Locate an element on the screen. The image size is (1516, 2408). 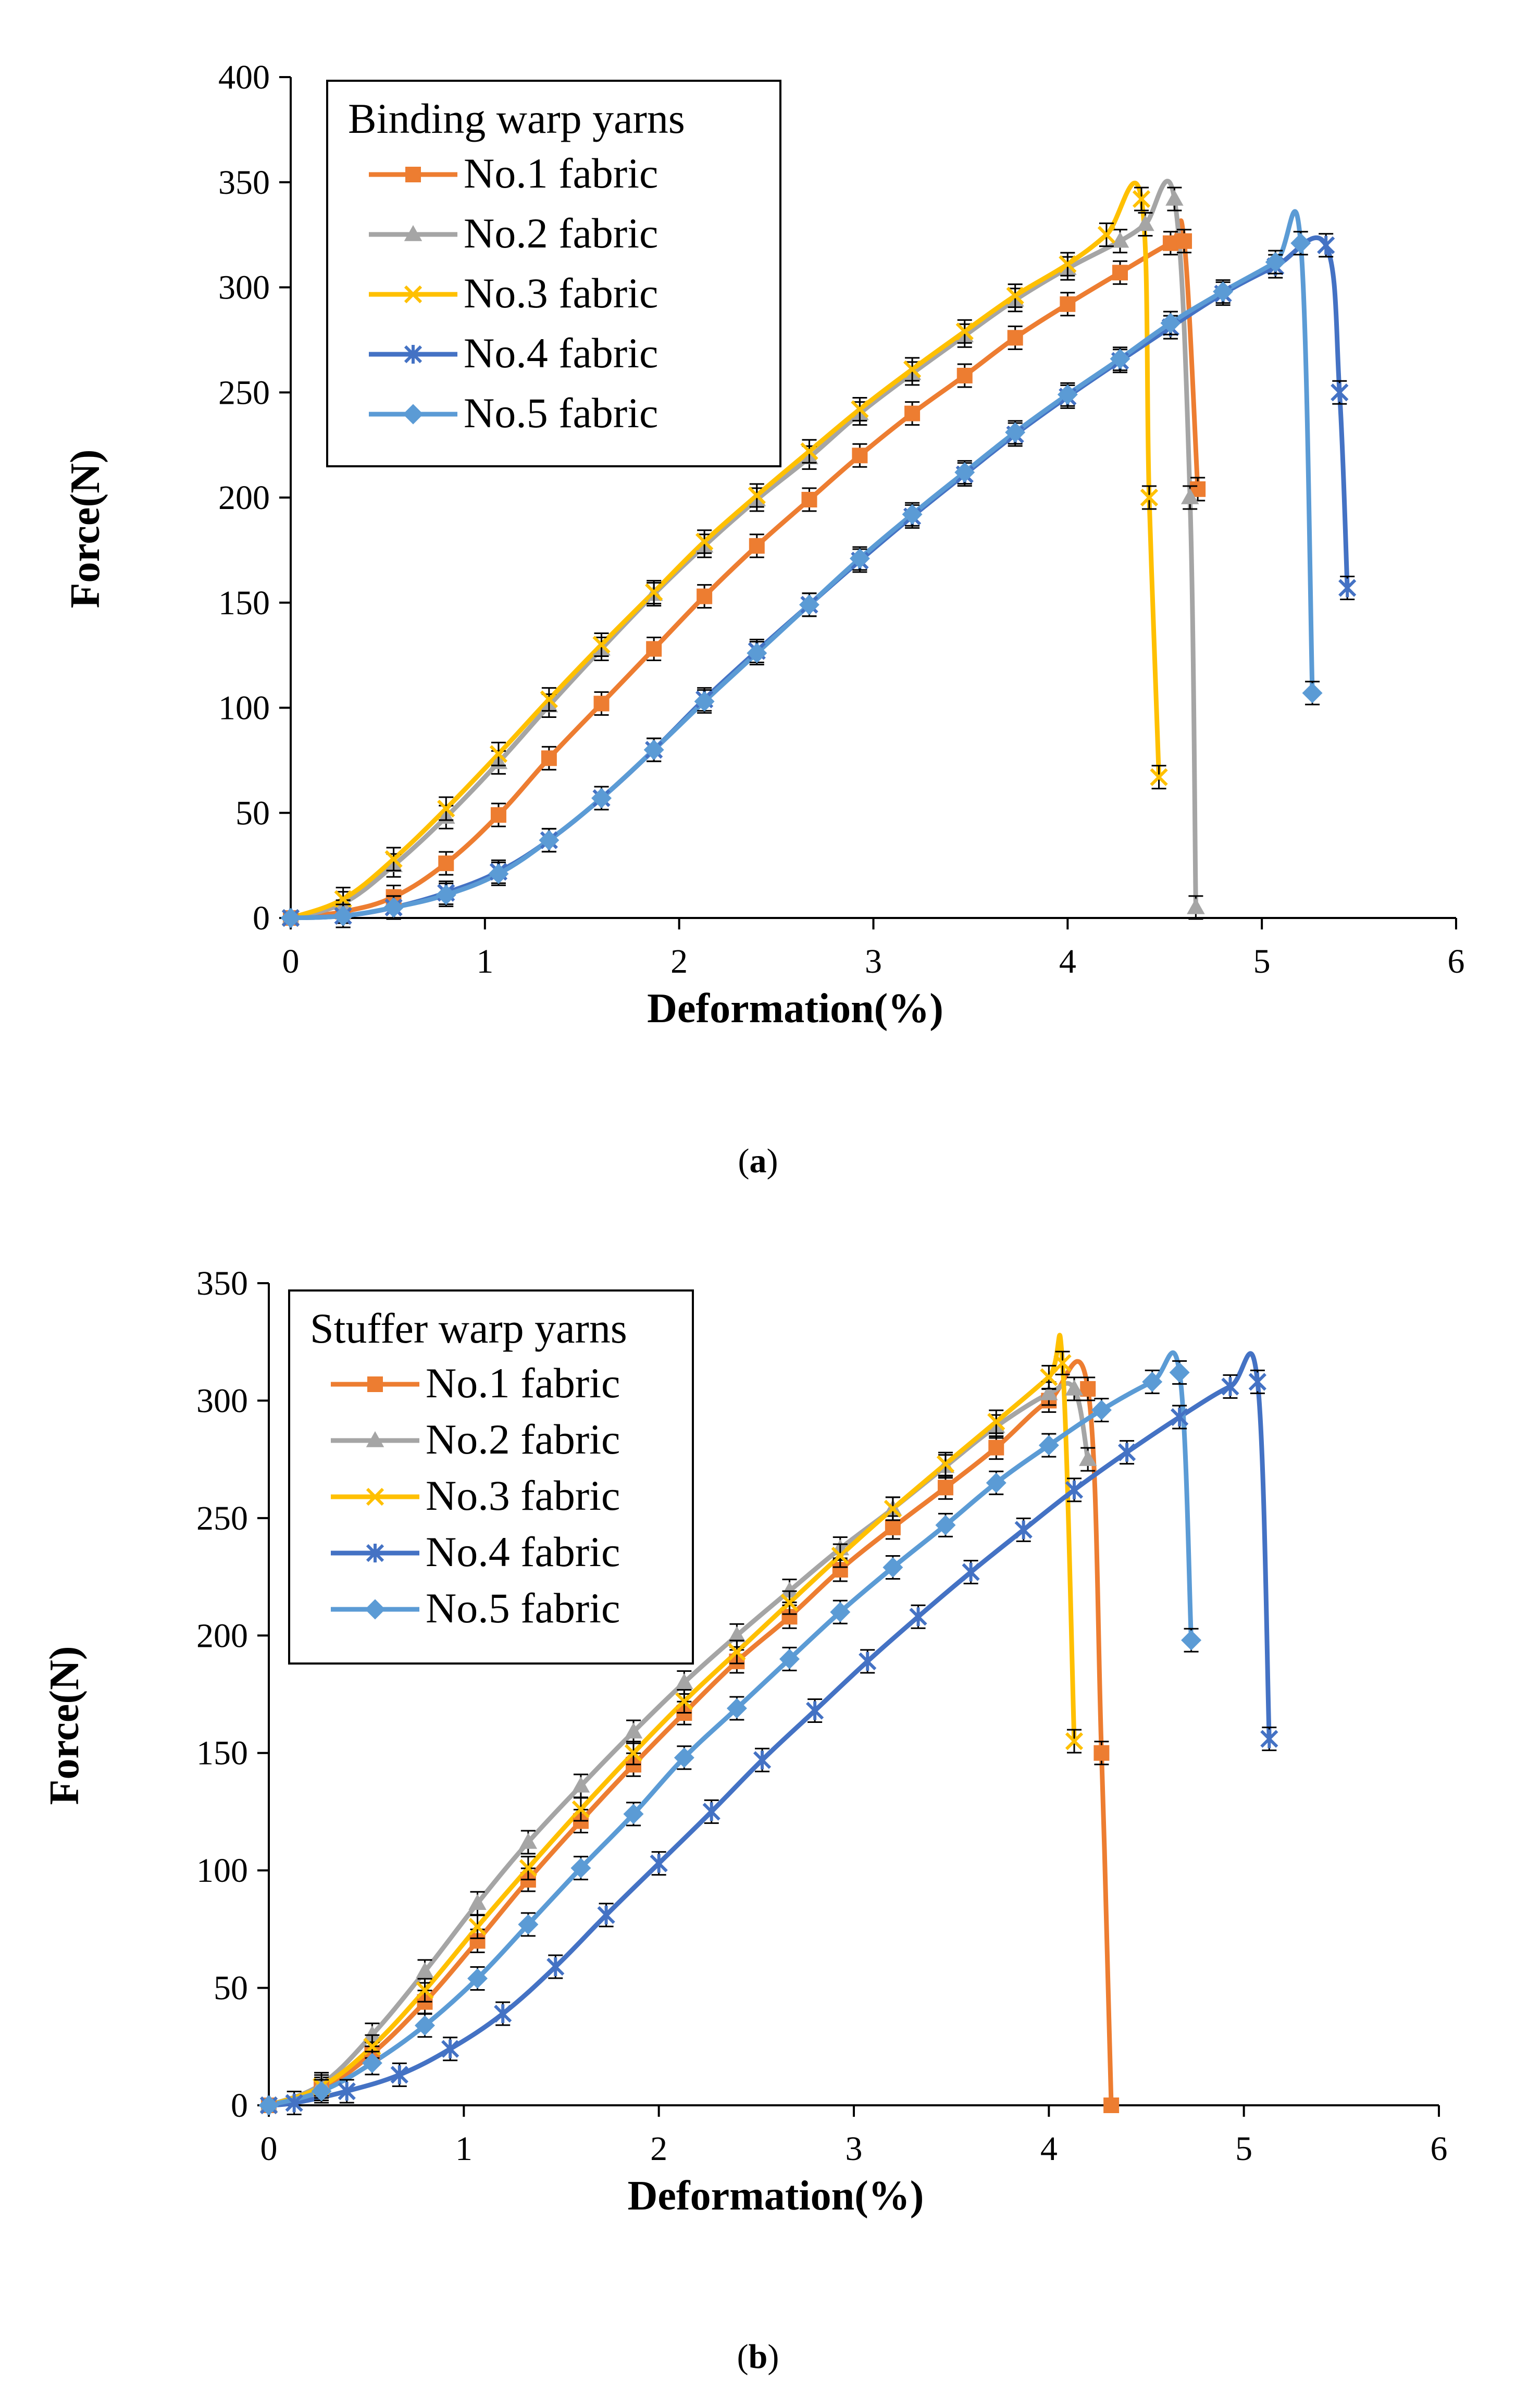
y-tick-label: 100 is located at coordinates (222, 1871).